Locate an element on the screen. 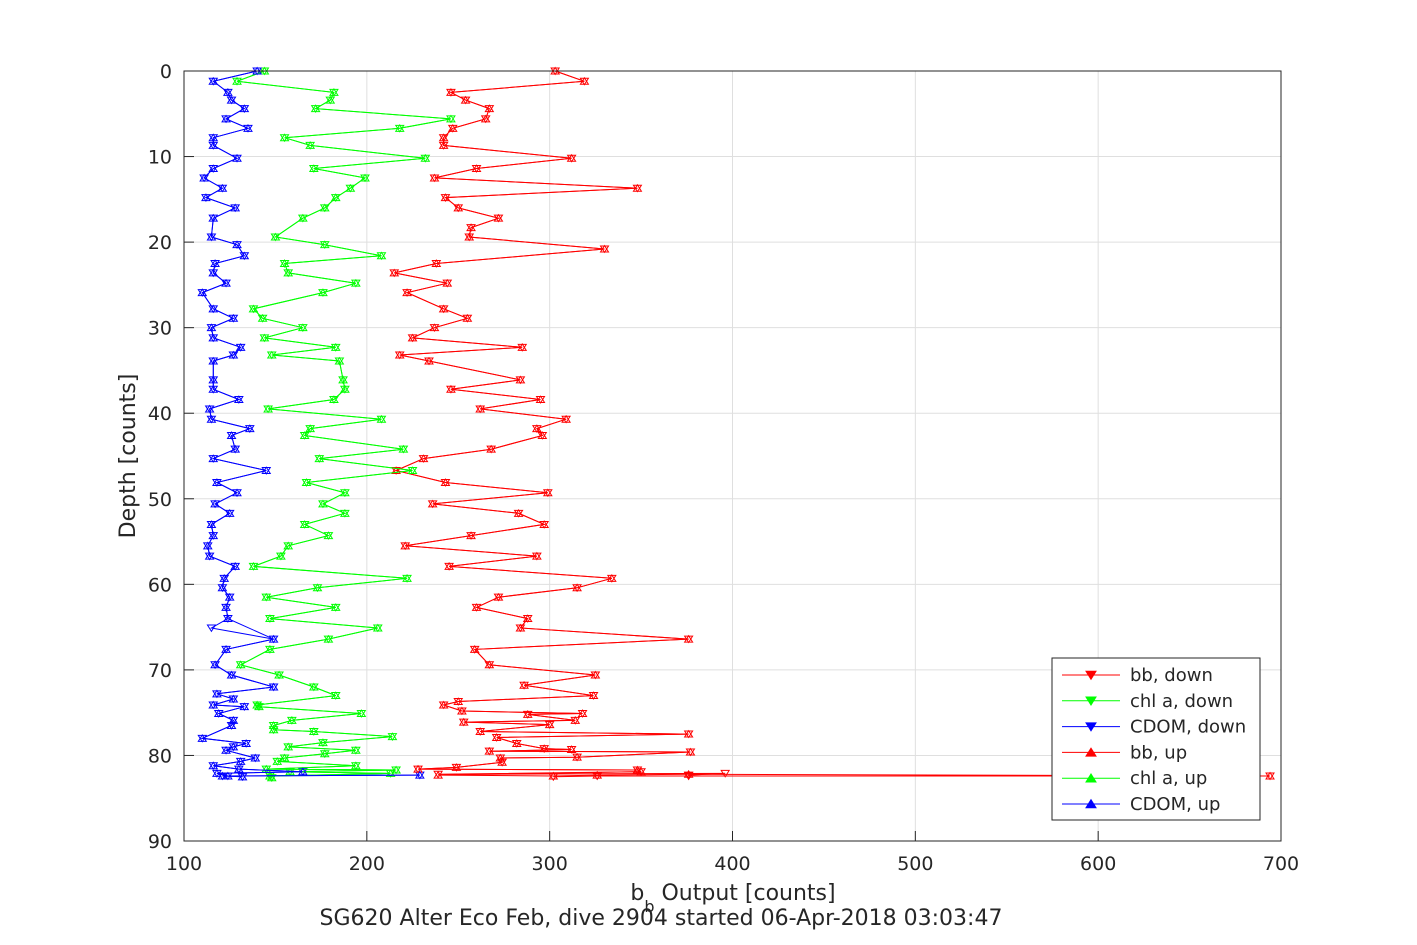 The image size is (1417, 945). series-chl-a-up is located at coordinates (344, 424).